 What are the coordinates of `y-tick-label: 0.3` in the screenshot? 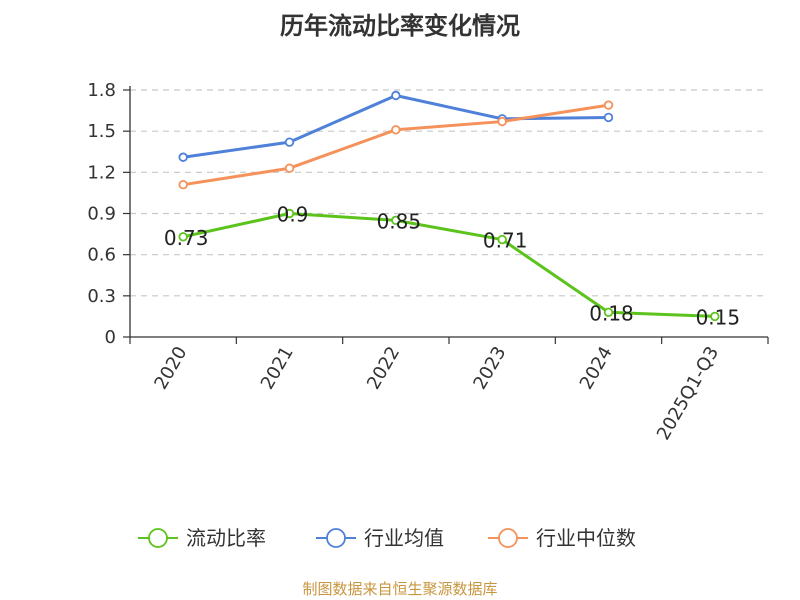 It's located at (101, 296).